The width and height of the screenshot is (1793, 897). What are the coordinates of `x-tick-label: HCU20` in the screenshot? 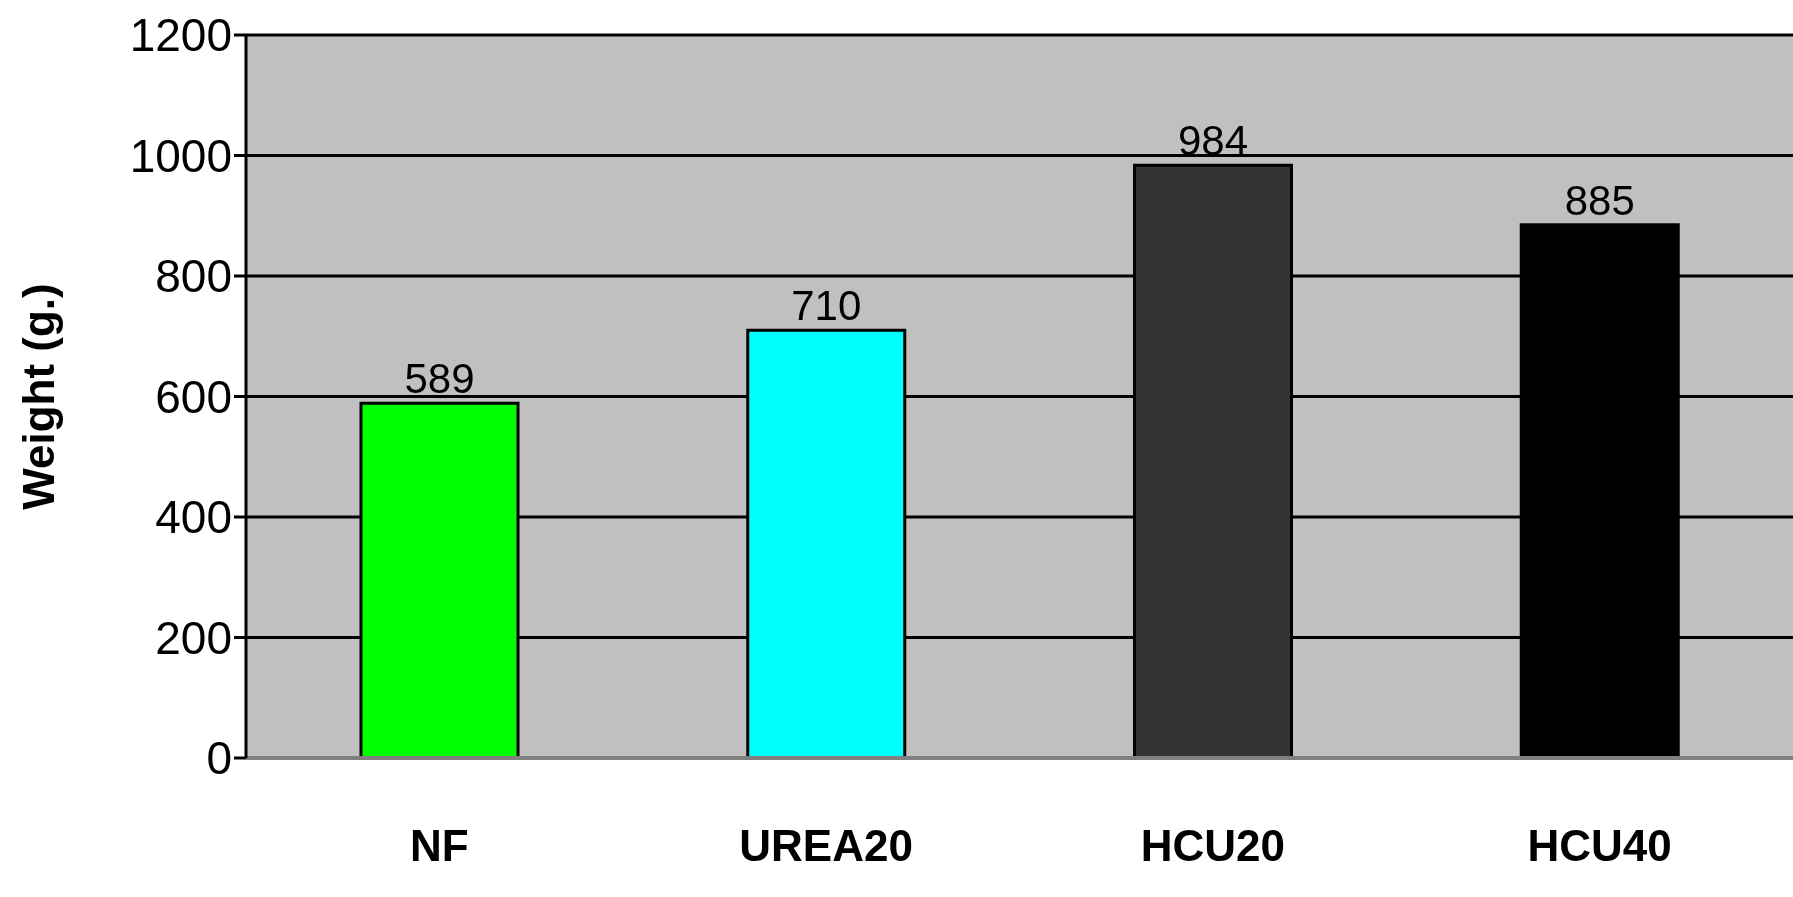 It's located at (1213, 845).